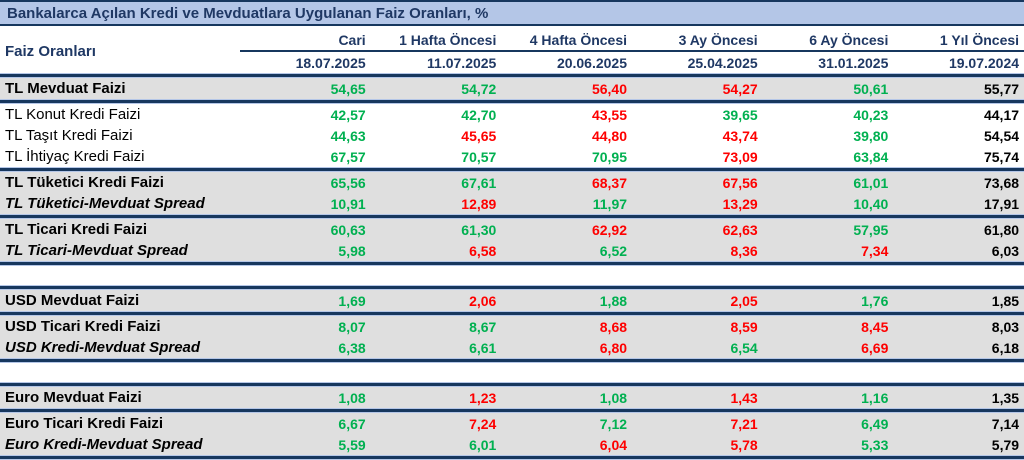 The image size is (1024, 460). I want to click on cell-value: 1,69, so click(352, 300).